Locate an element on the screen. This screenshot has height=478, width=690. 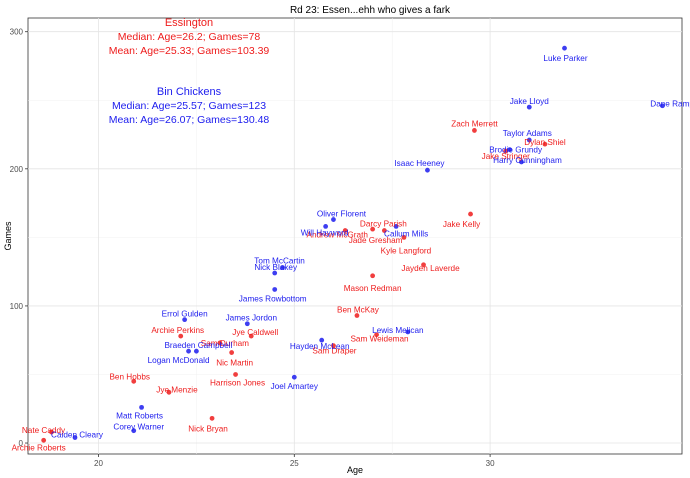
point-label: Nick Blakey is located at coordinates (276, 267).